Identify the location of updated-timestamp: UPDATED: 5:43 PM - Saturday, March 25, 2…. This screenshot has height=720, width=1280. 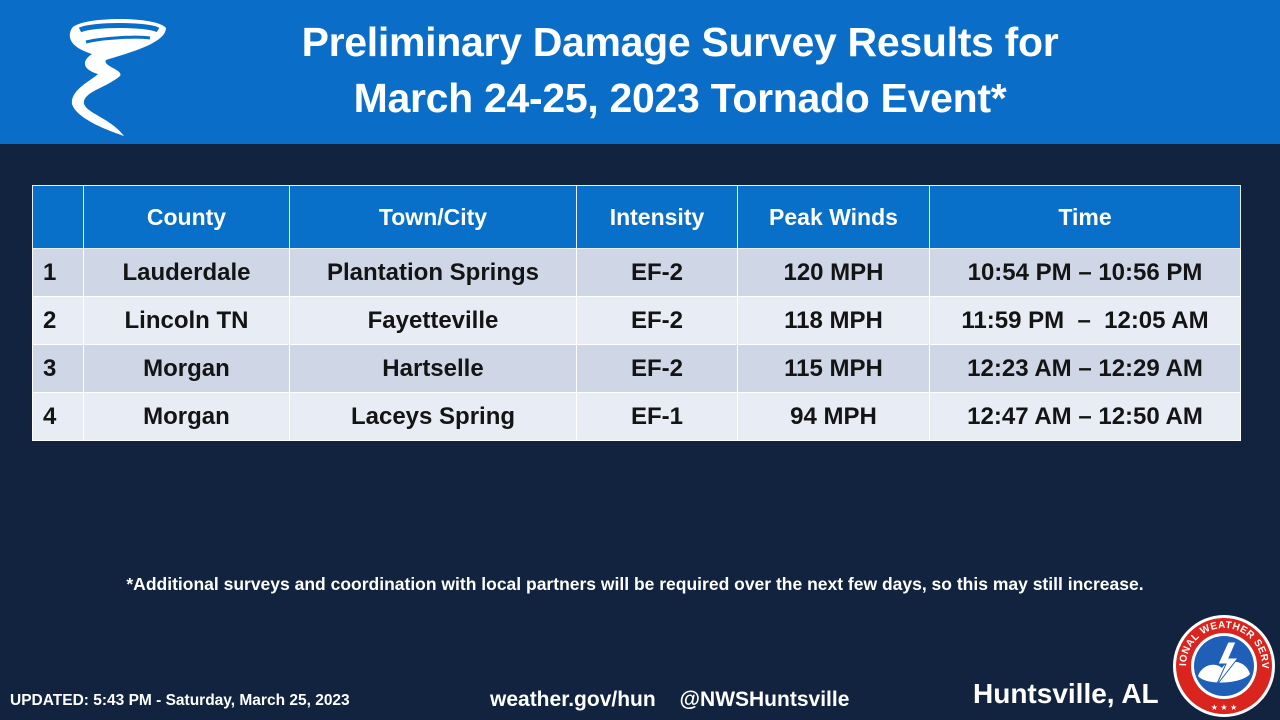
(180, 700).